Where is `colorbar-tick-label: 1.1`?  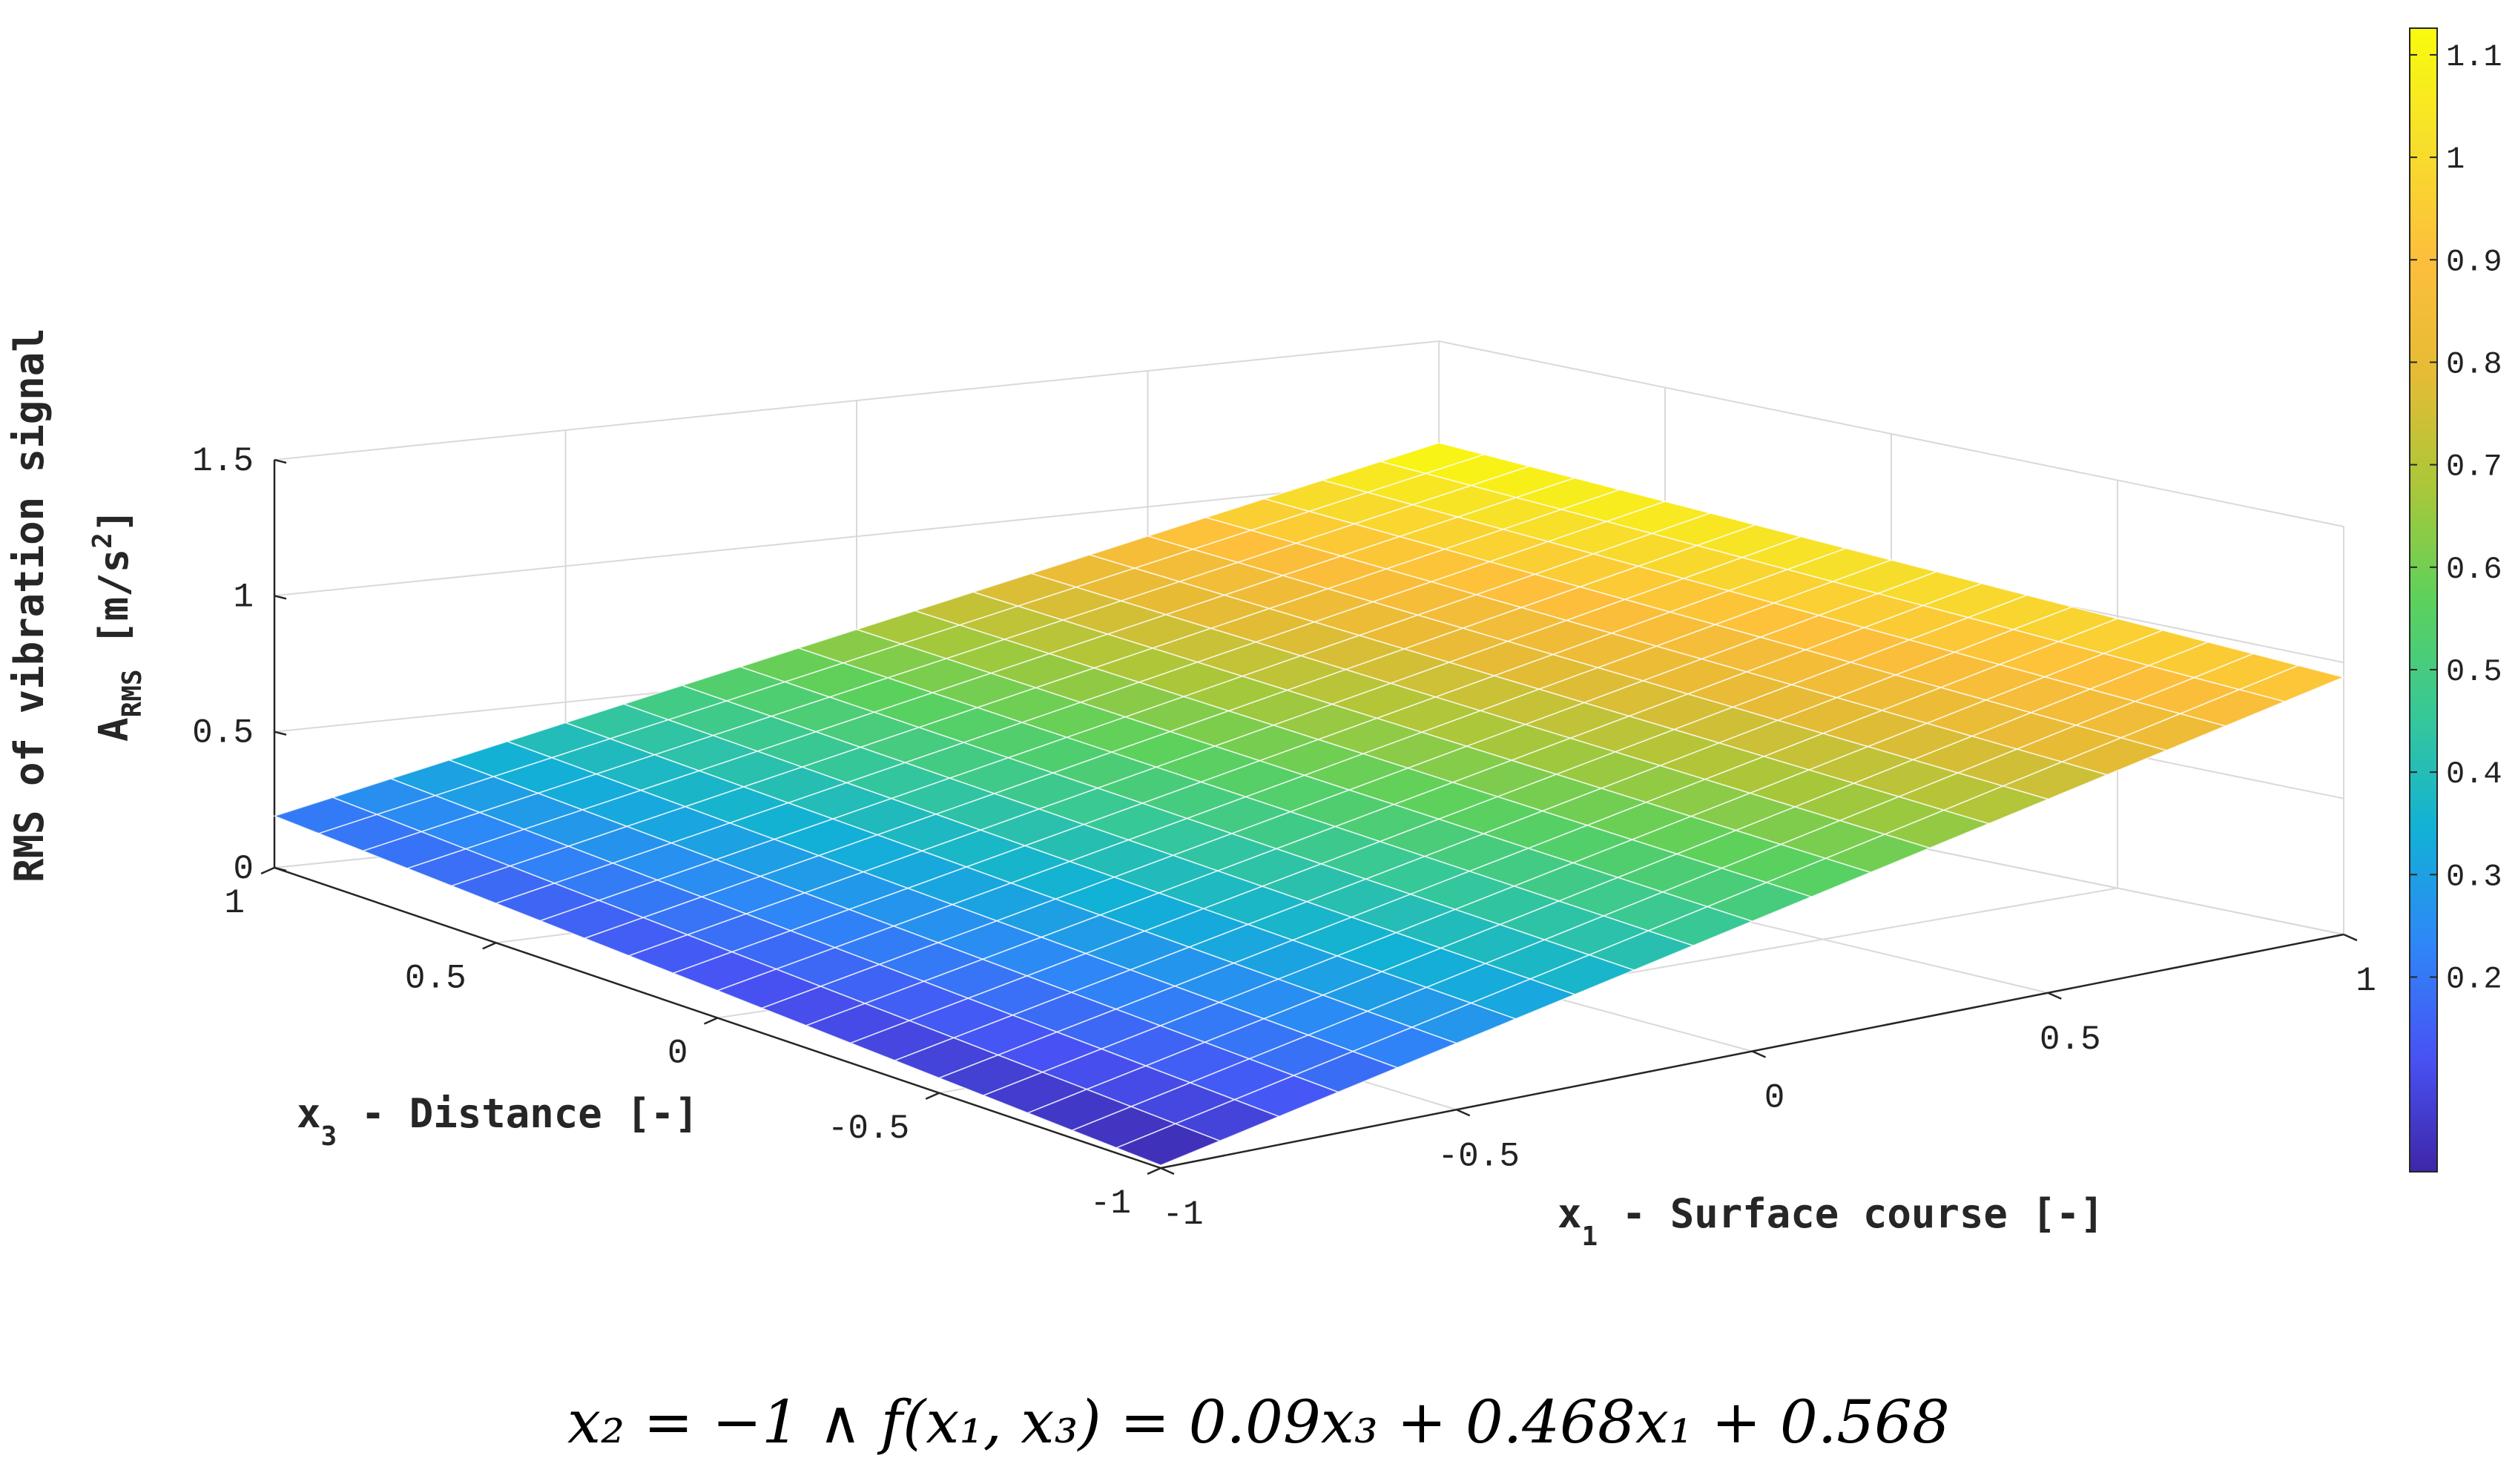
colorbar-tick-label: 1.1 is located at coordinates (2474, 57).